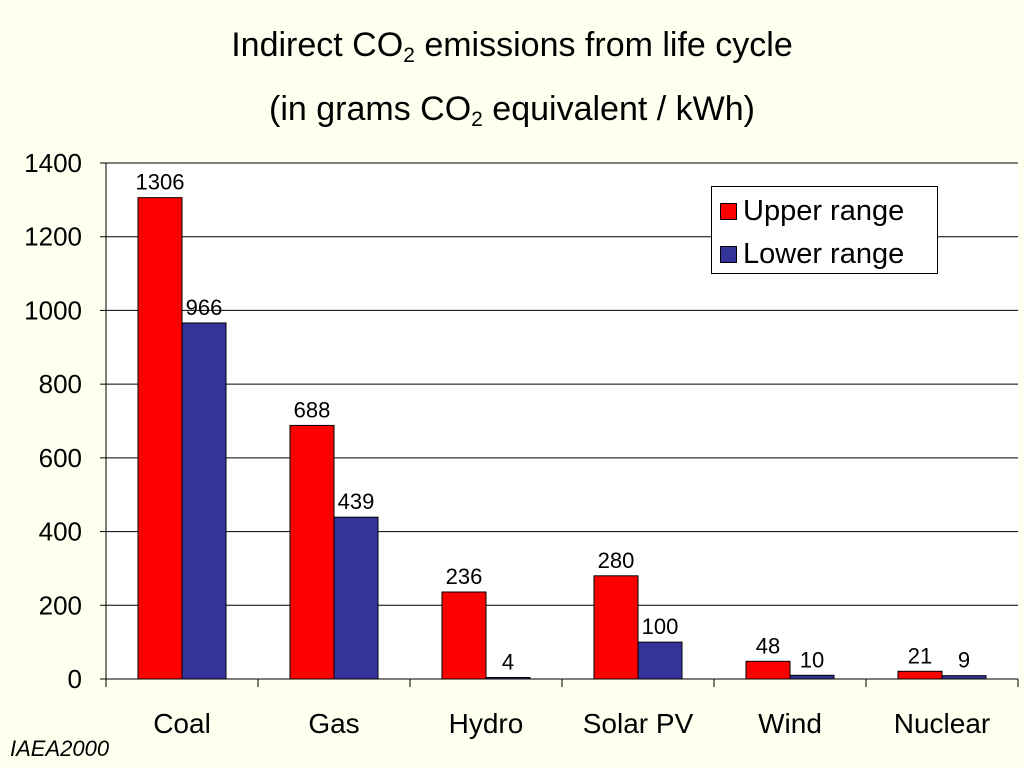 The width and height of the screenshot is (1024, 768). I want to click on data-label: 439, so click(356, 501).